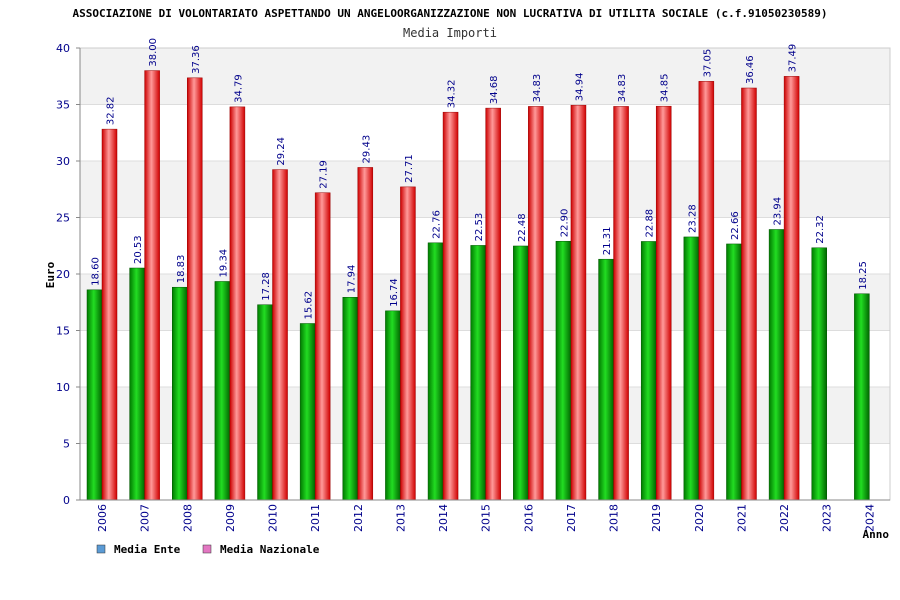 The width and height of the screenshot is (900, 600). What do you see at coordinates (351, 279) in the screenshot?
I see `value-label: 17.94` at bounding box center [351, 279].